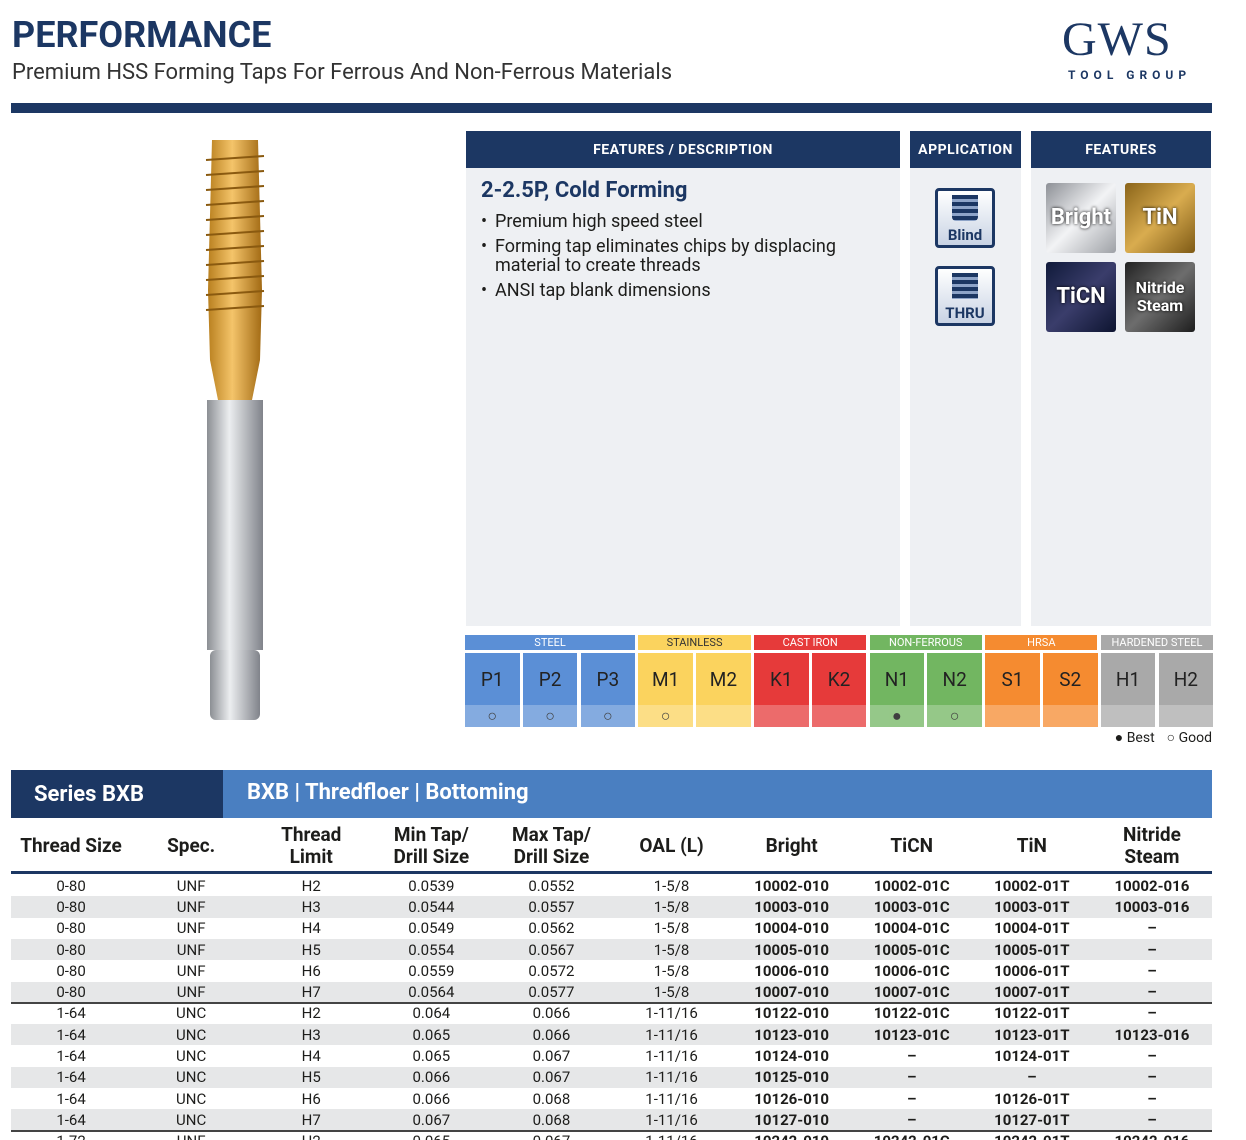 Image resolution: width=1246 pixels, height=1140 pixels. What do you see at coordinates (1041, 642) in the screenshot?
I see `material-group: HRSA` at bounding box center [1041, 642].